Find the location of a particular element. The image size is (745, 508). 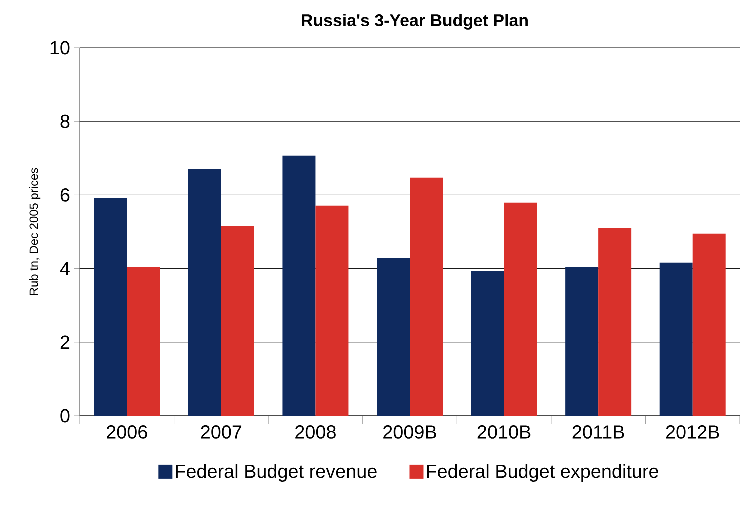

x-tick-label: 2011B is located at coordinates (598, 432).